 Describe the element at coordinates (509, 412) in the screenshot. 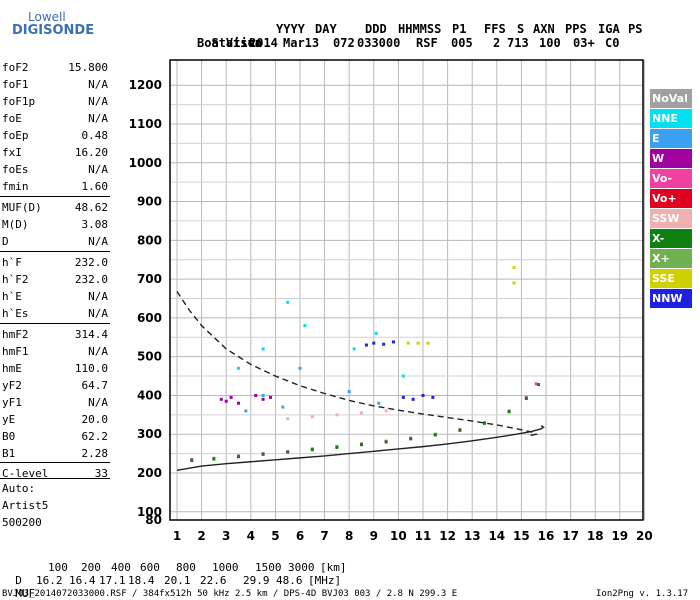

I see `point-x--13` at that location.